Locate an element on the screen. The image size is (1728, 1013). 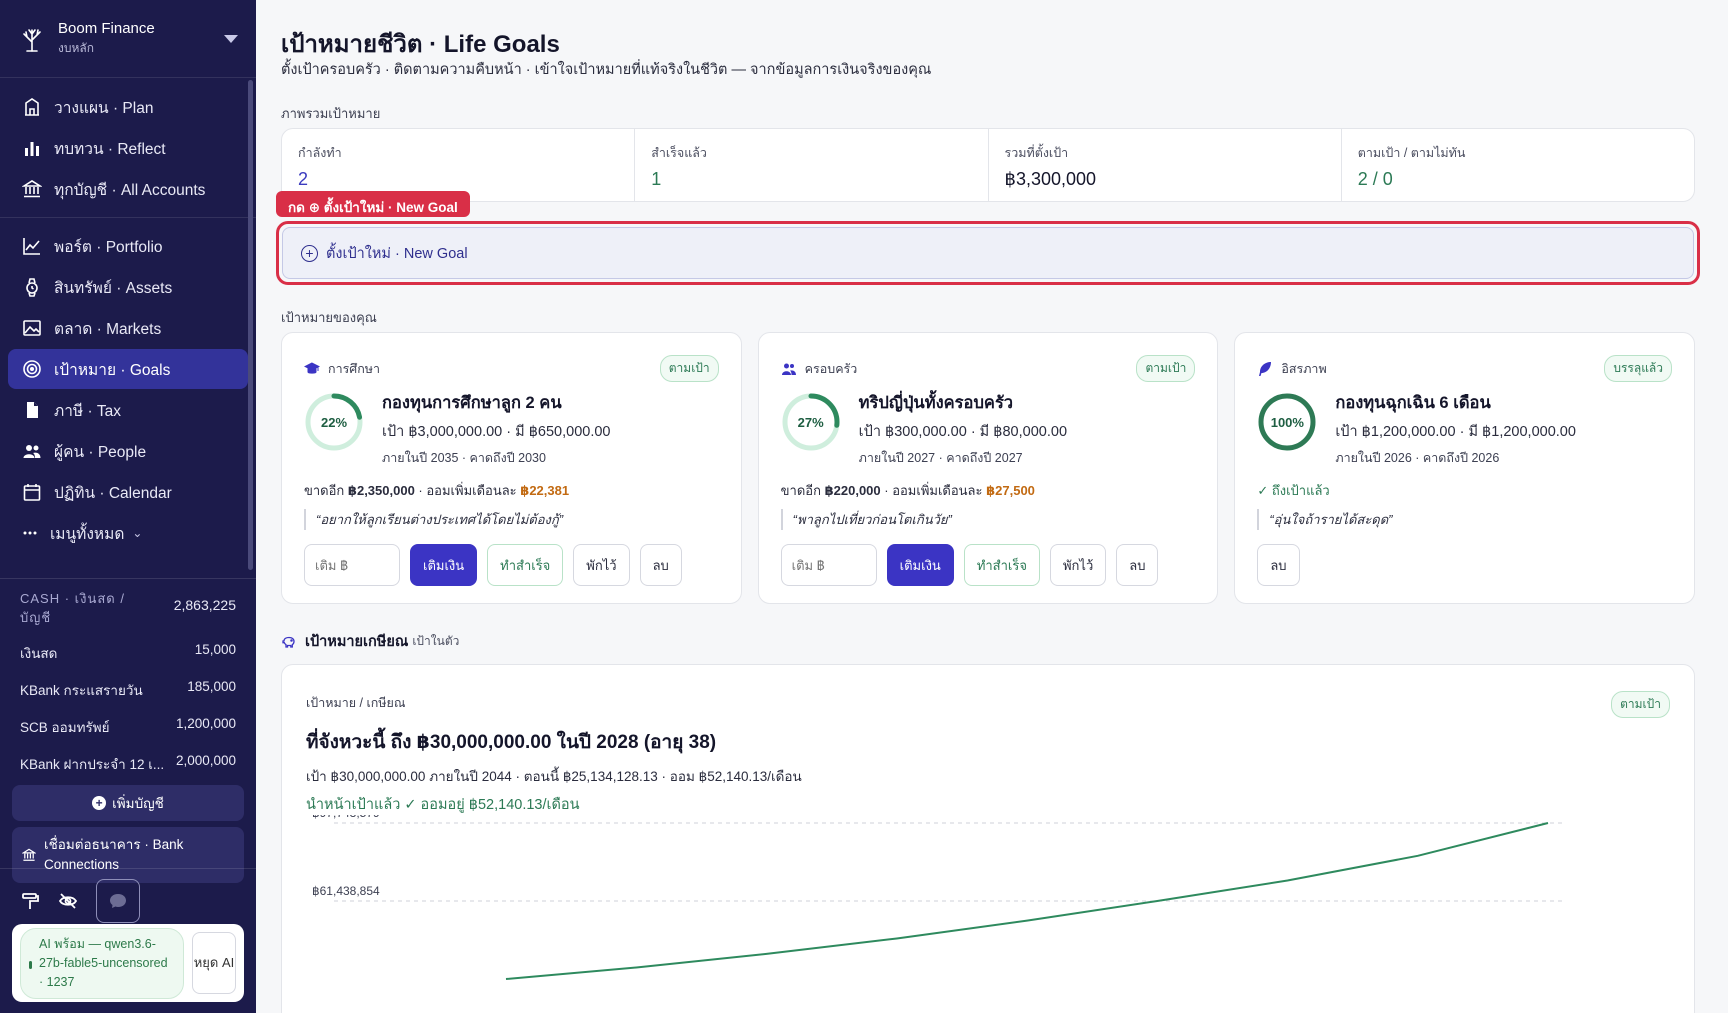
check-icon: ✓ is located at coordinates (1264, 490).